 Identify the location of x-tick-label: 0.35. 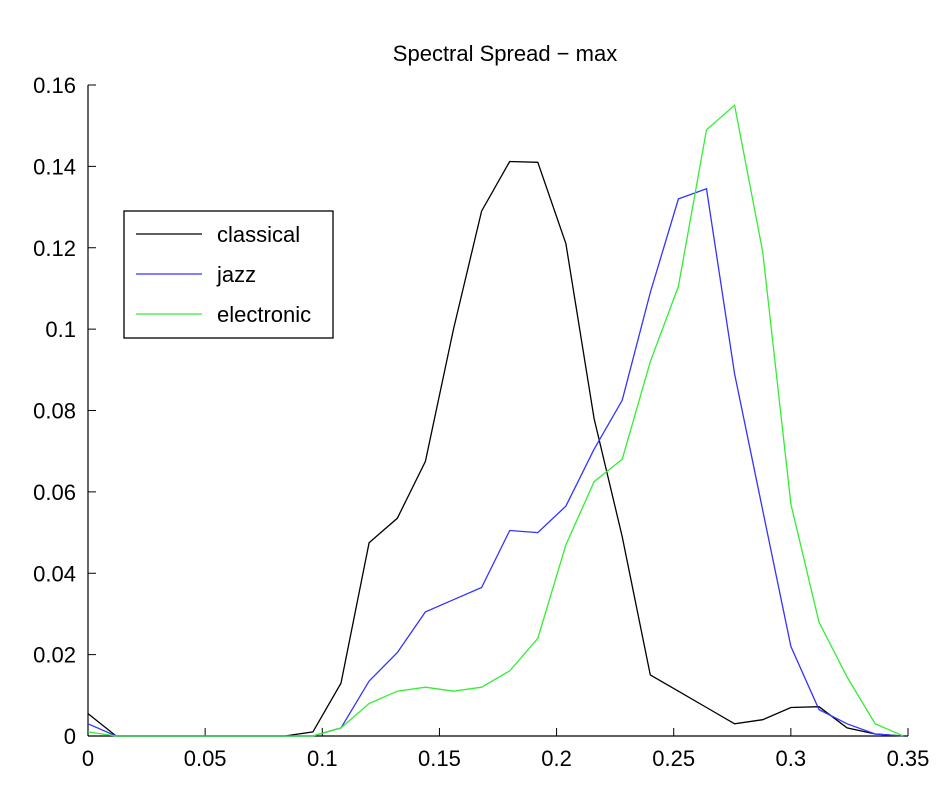
(908, 758).